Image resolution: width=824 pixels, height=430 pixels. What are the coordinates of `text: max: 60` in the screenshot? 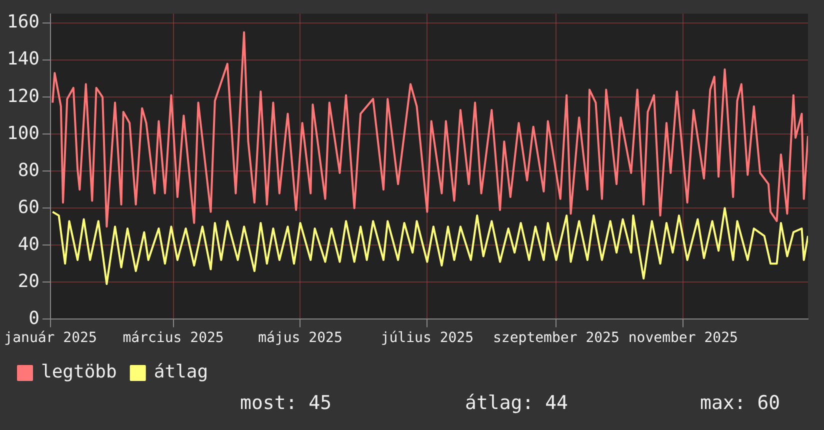 It's located at (740, 403).